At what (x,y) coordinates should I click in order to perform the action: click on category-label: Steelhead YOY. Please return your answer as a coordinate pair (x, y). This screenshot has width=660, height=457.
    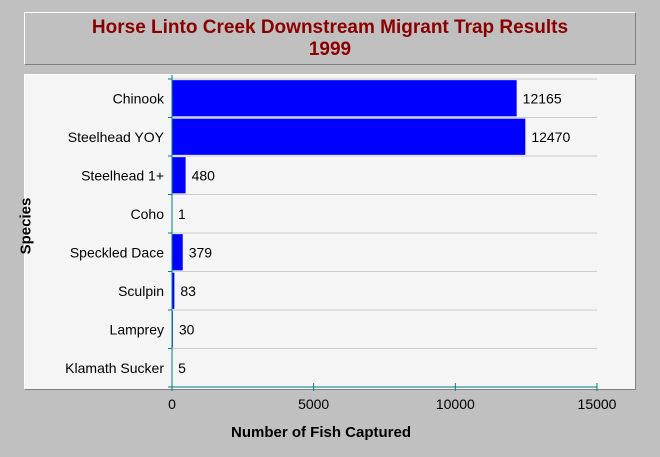
    Looking at the image, I should click on (116, 137).